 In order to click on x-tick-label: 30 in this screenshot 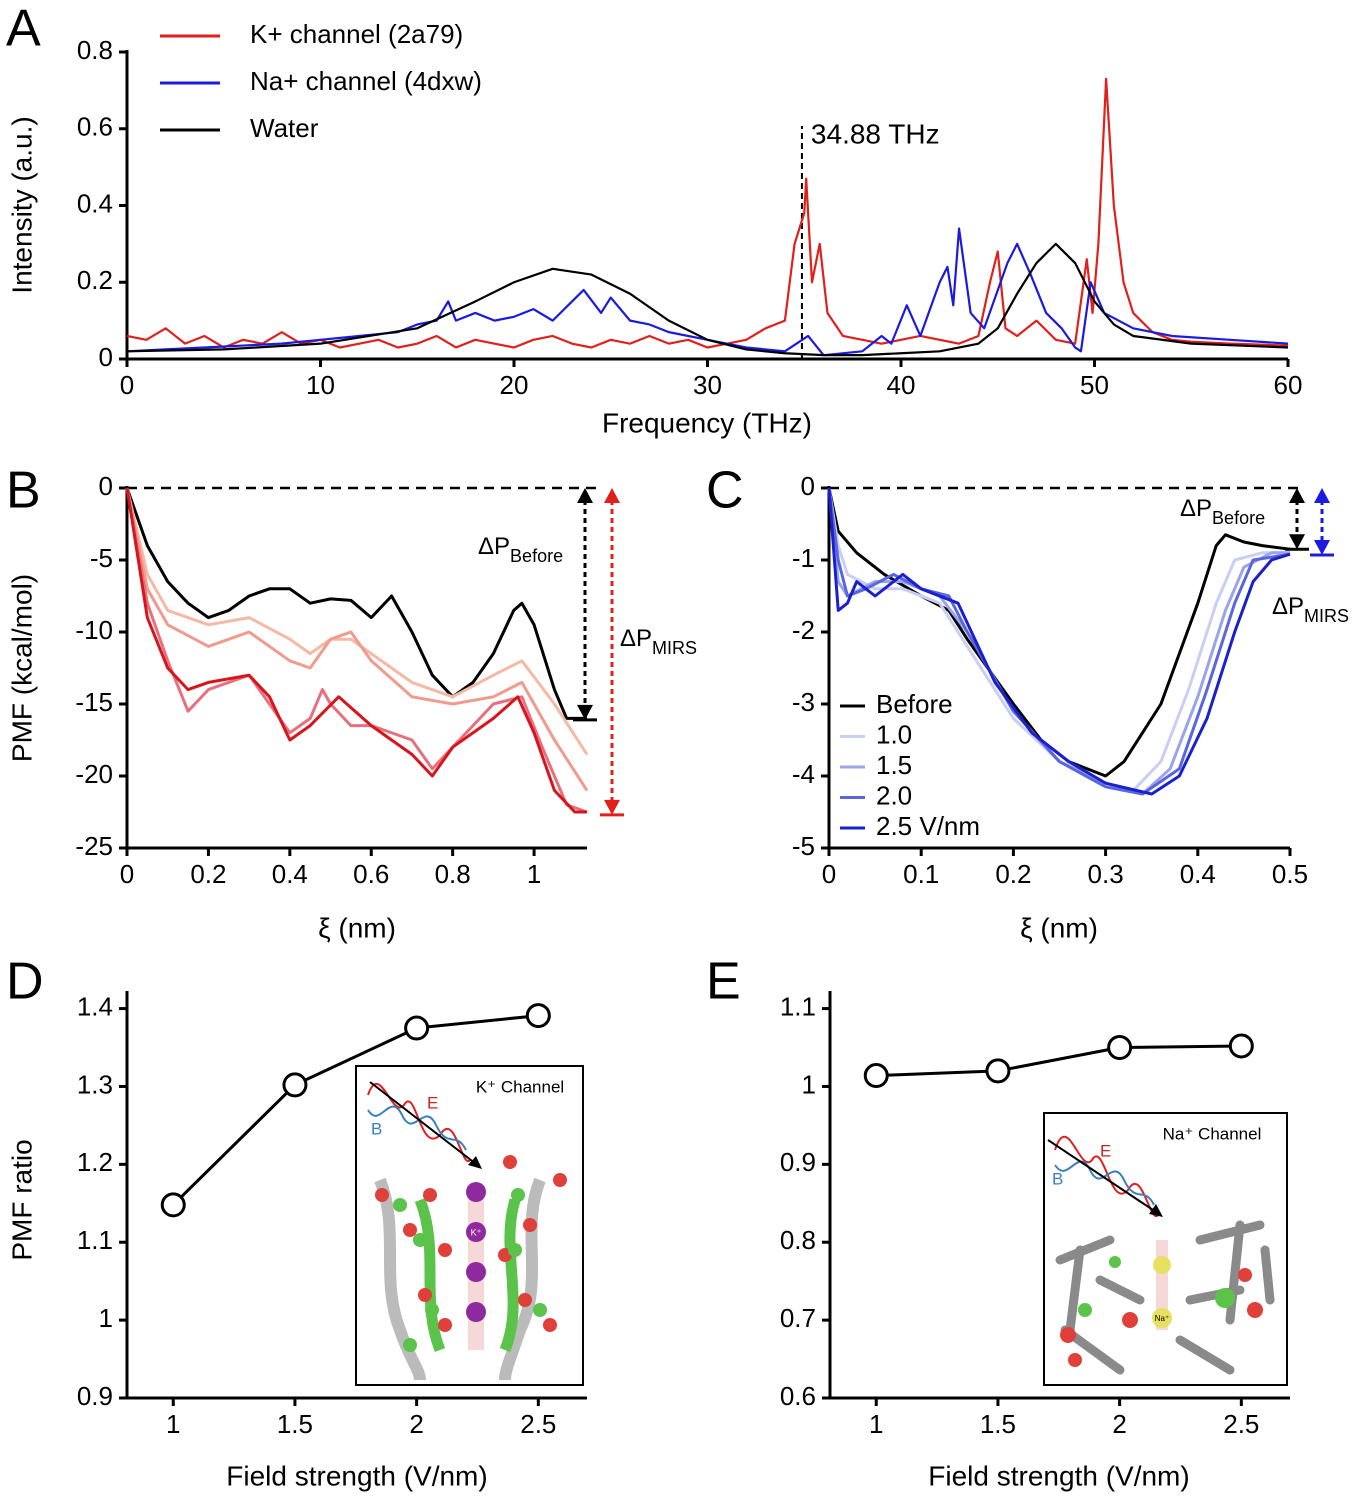, I will do `click(707, 385)`.